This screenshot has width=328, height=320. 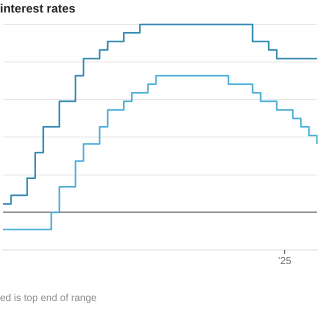 What do you see at coordinates (48, 298) in the screenshot?
I see `text: ed is top end of range` at bounding box center [48, 298].